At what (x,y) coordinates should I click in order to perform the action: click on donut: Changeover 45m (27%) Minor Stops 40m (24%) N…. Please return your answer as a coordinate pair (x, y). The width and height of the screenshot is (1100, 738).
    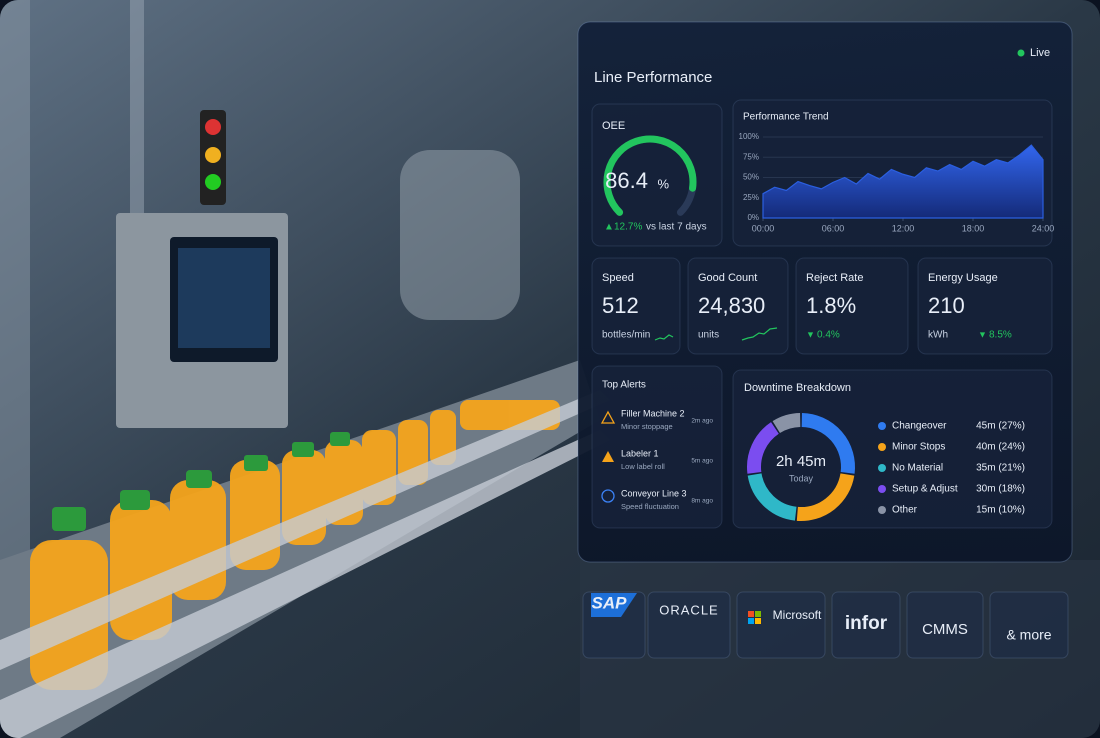
    Looking at the image, I should click on (886, 467).